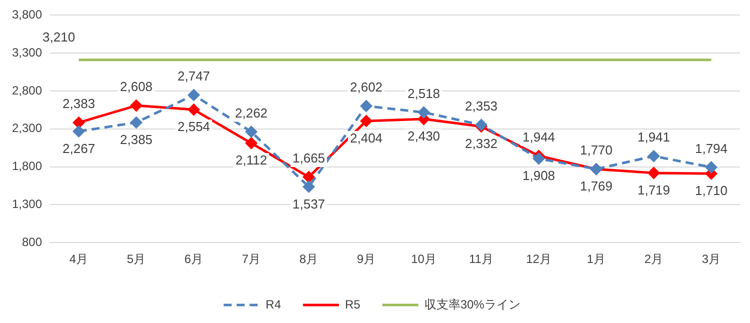 The width and height of the screenshot is (750, 323). What do you see at coordinates (27, 15) in the screenshot?
I see `y-tick-label: 3,800` at bounding box center [27, 15].